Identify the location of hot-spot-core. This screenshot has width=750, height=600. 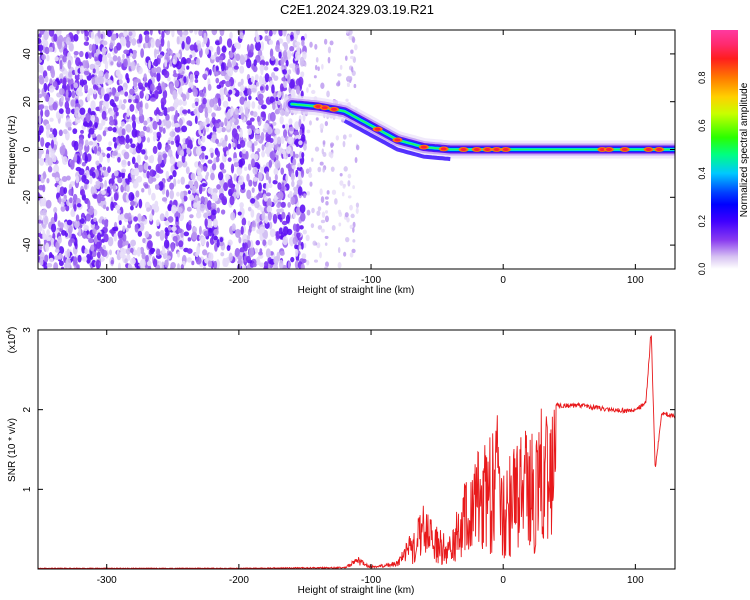
(397, 140).